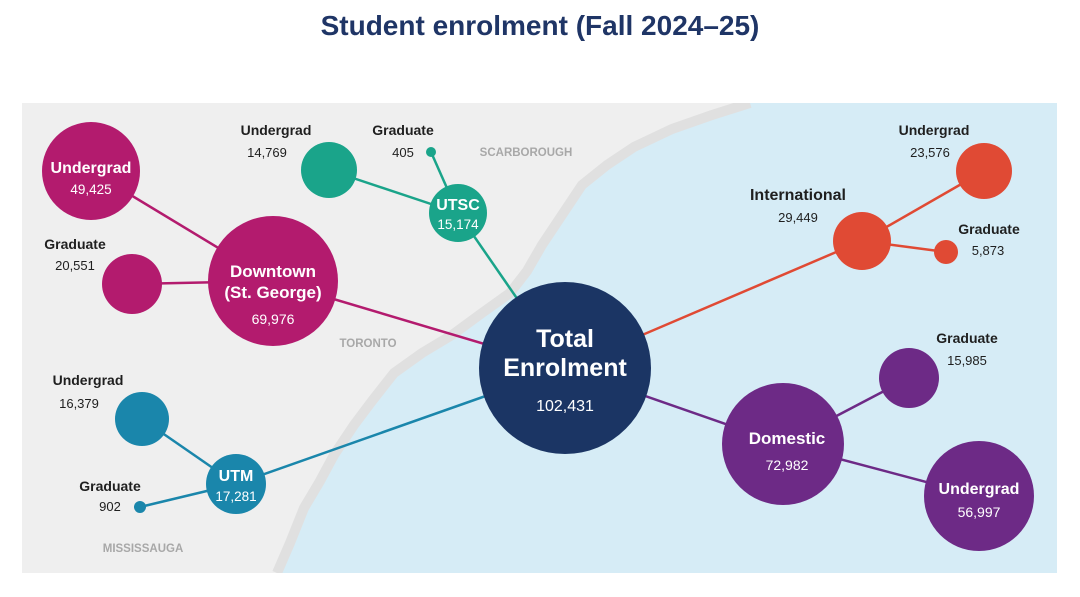 The height and width of the screenshot is (597, 1080). What do you see at coordinates (235, 496) in the screenshot?
I see `utm-value: 17,281` at bounding box center [235, 496].